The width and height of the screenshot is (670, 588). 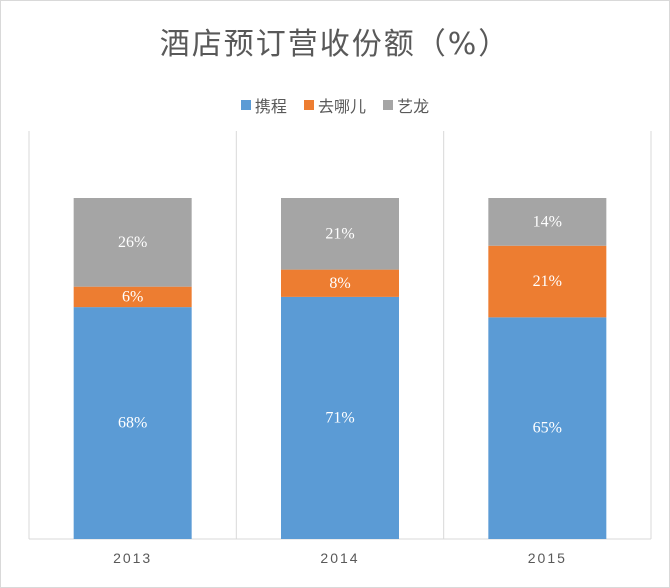 What do you see at coordinates (547, 558) in the screenshot?
I see `x-tick-label-2015: 2015` at bounding box center [547, 558].